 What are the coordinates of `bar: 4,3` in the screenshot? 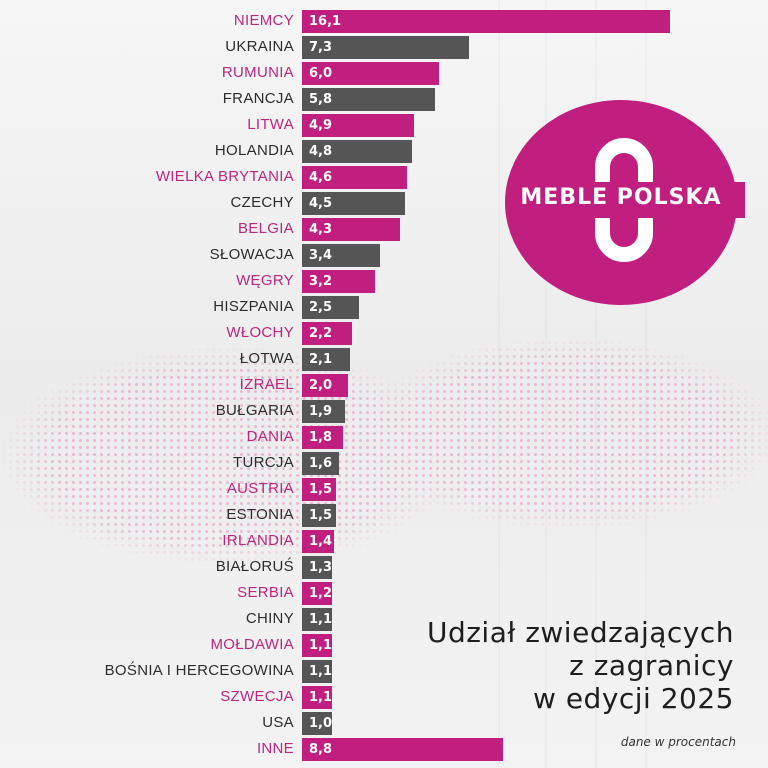 It's located at (351, 229).